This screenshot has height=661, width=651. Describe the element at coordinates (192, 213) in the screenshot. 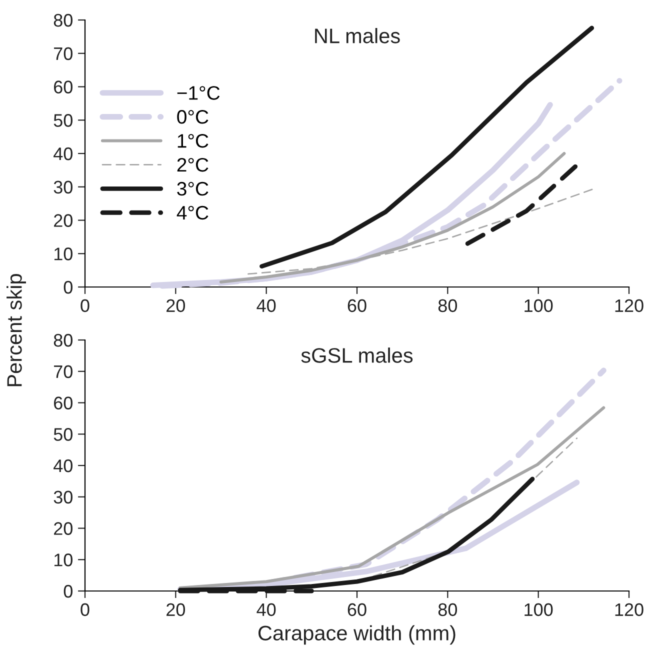

I see `legend-label: 4°C` at that location.